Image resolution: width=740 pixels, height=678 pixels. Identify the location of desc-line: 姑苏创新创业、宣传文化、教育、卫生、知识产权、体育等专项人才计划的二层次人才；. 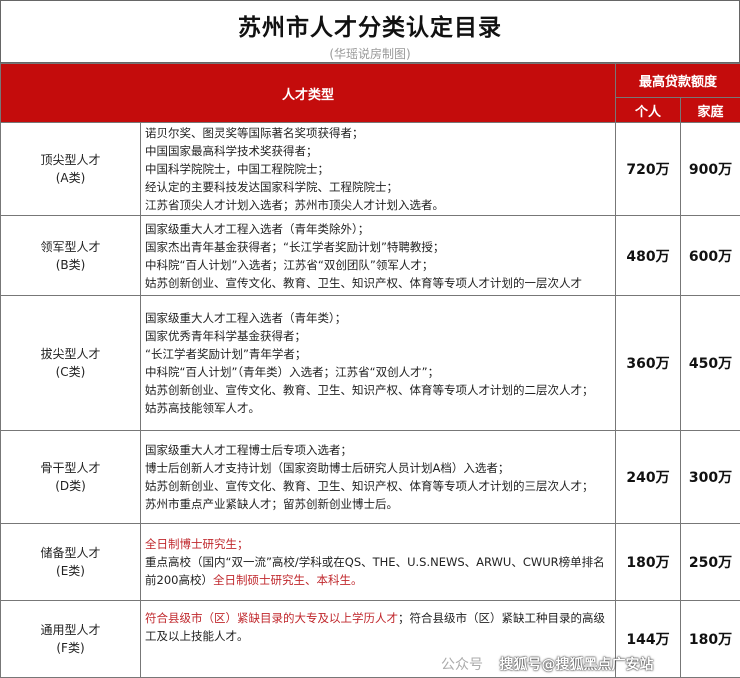
(378, 390).